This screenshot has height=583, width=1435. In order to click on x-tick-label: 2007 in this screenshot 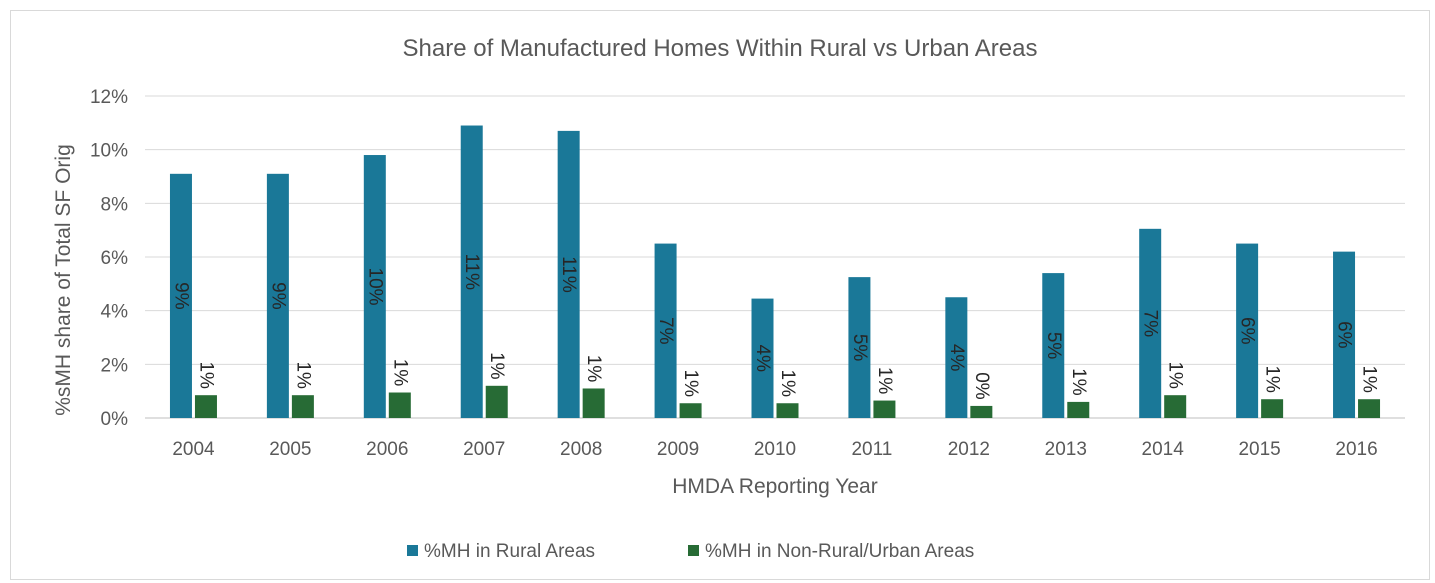, I will do `click(484, 449)`.